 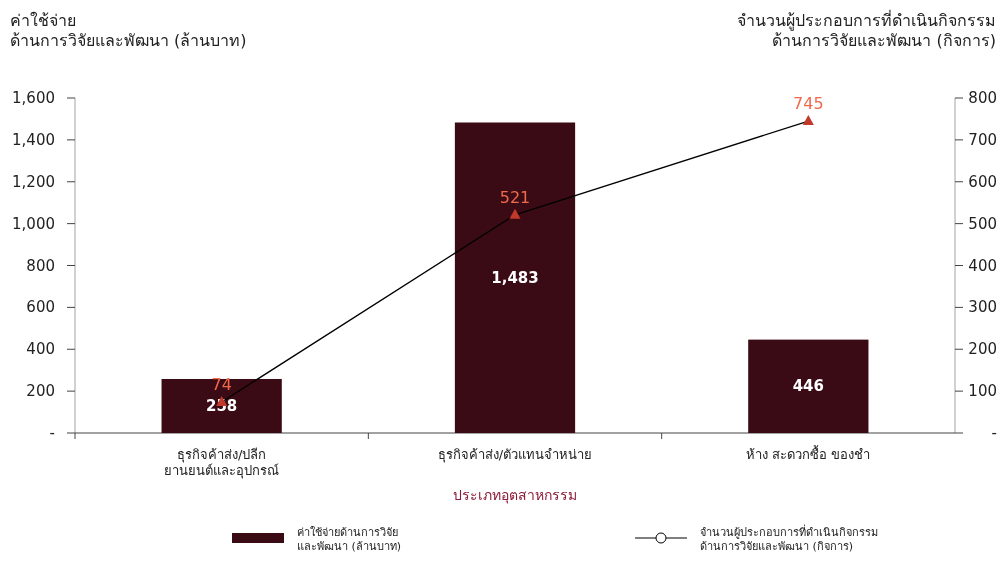 What do you see at coordinates (982, 139) in the screenshot?
I see `y2-tick-label: 700` at bounding box center [982, 139].